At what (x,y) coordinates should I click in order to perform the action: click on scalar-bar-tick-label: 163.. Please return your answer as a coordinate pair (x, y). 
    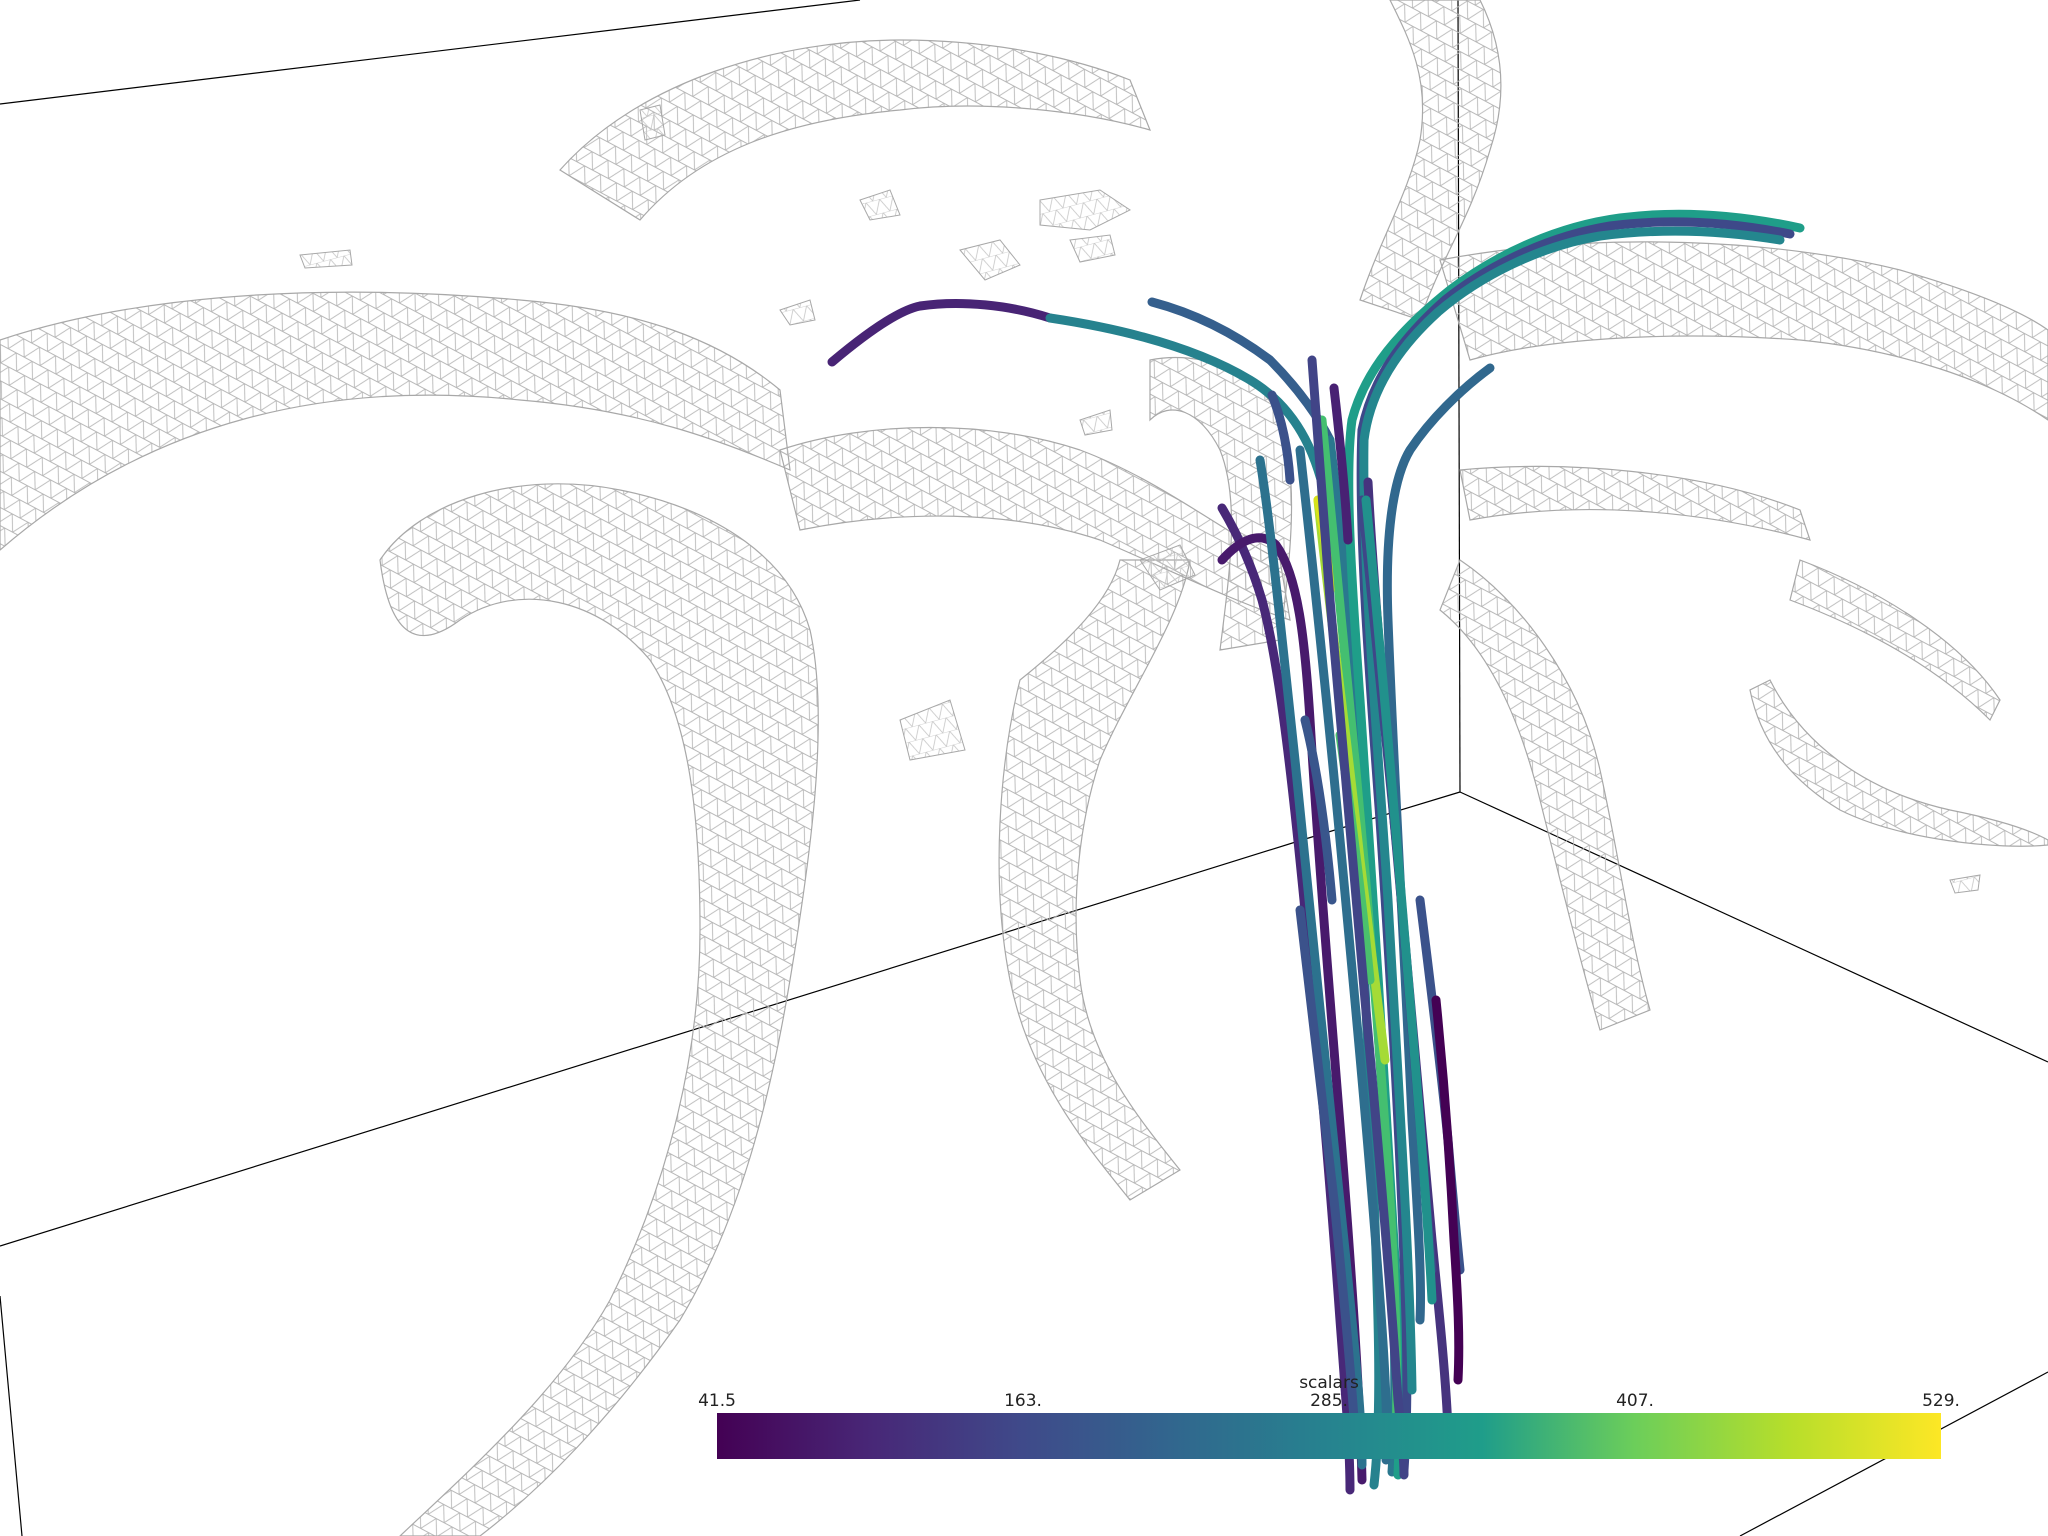
    Looking at the image, I should click on (1023, 1401).